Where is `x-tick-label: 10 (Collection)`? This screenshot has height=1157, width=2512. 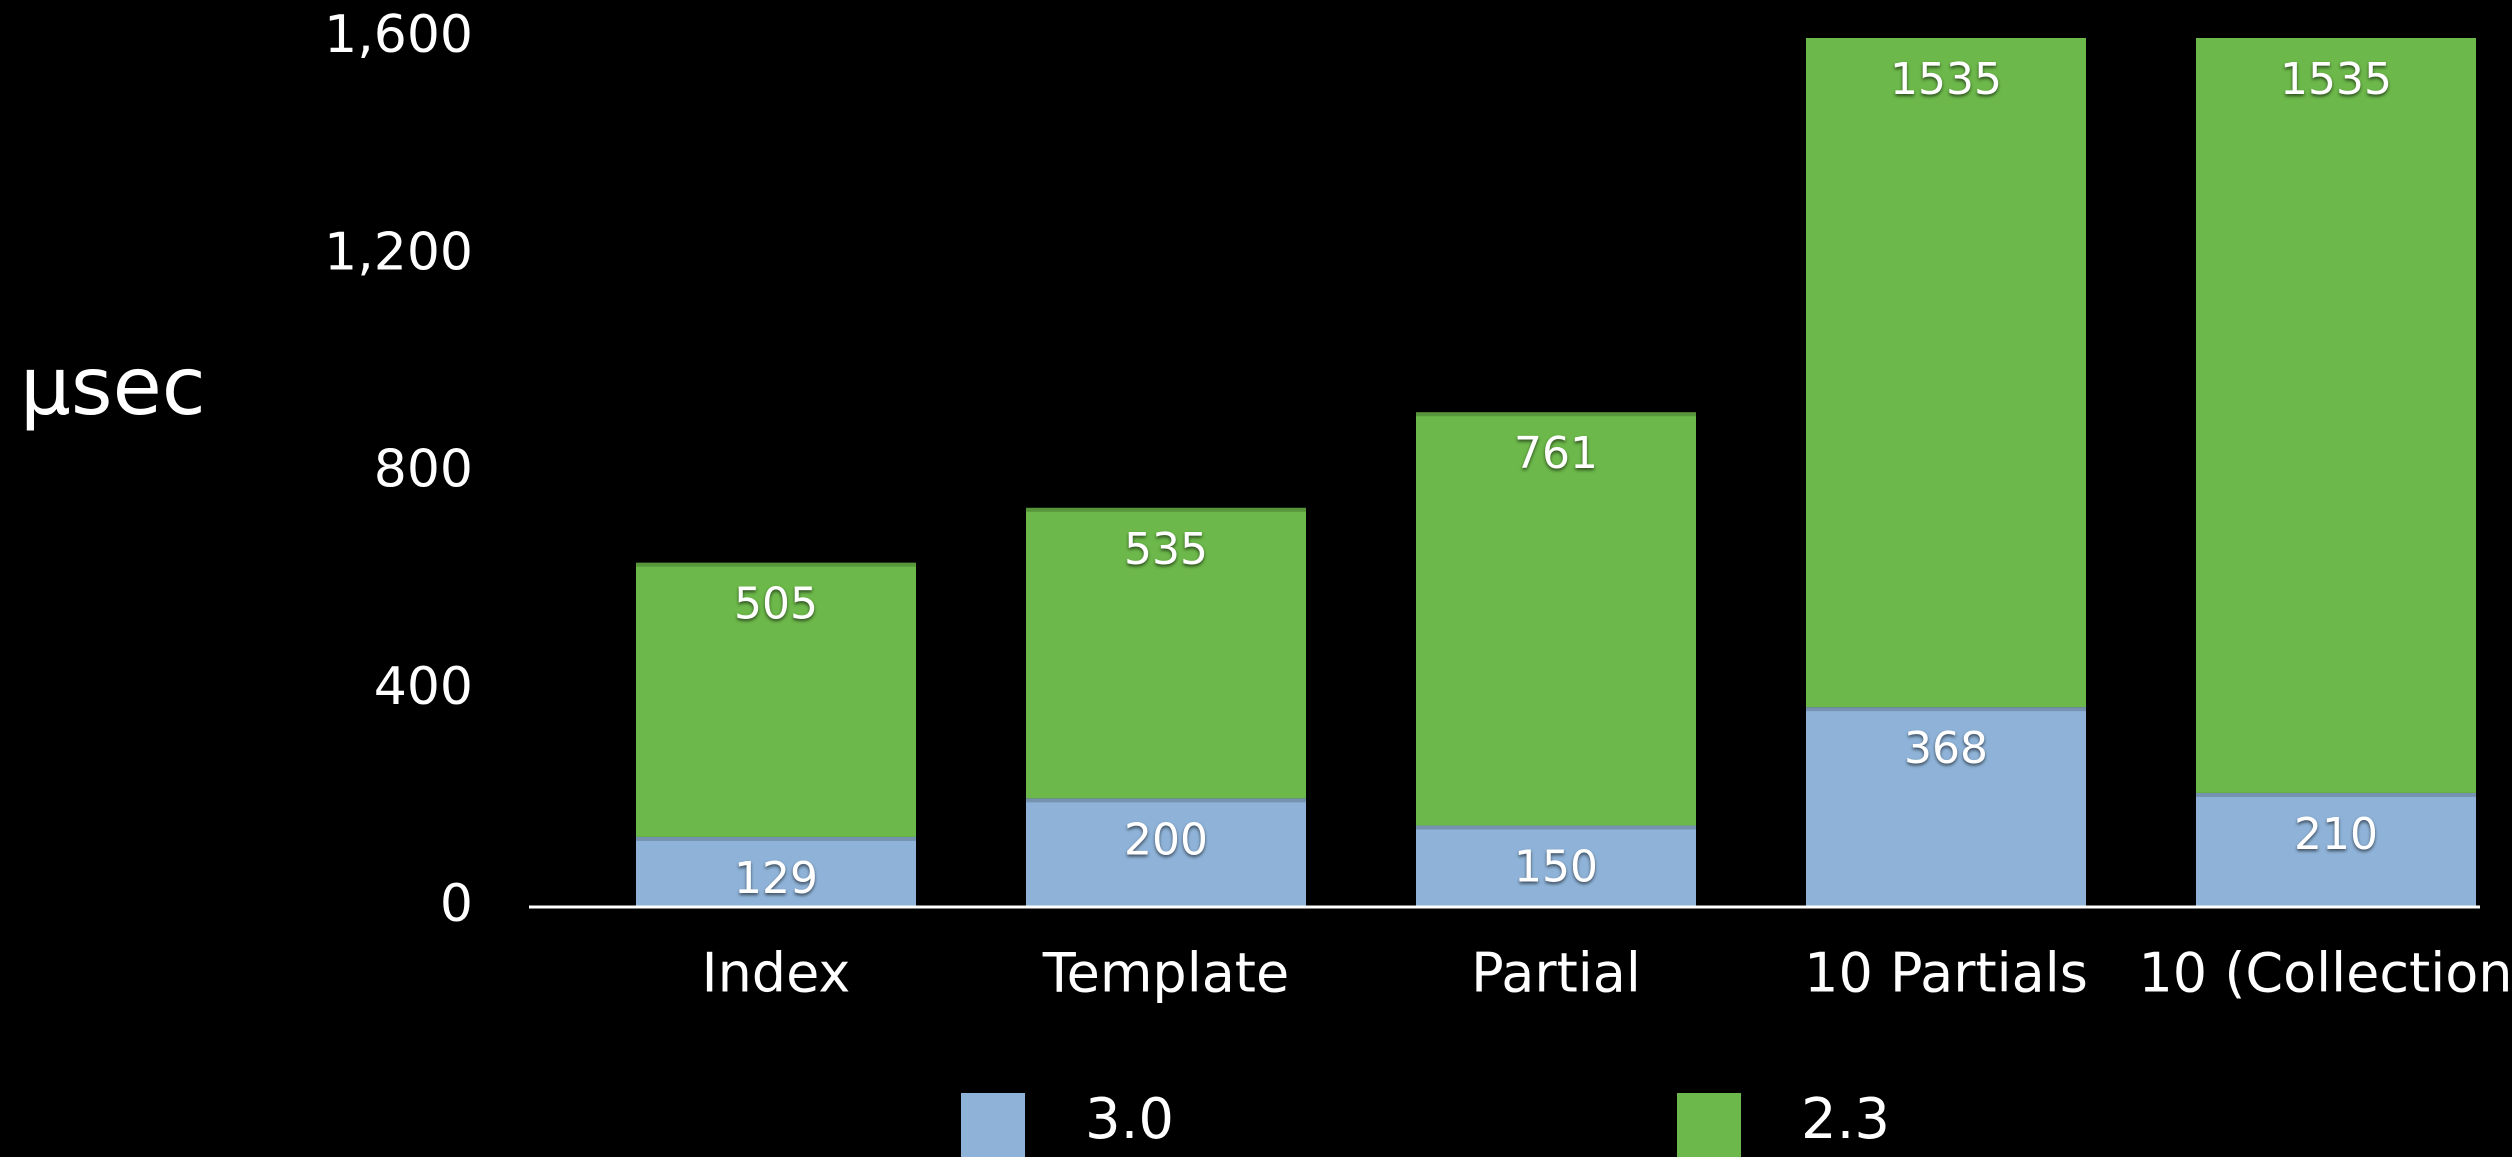
x-tick-label: 10 (Collection) is located at coordinates (2325, 973).